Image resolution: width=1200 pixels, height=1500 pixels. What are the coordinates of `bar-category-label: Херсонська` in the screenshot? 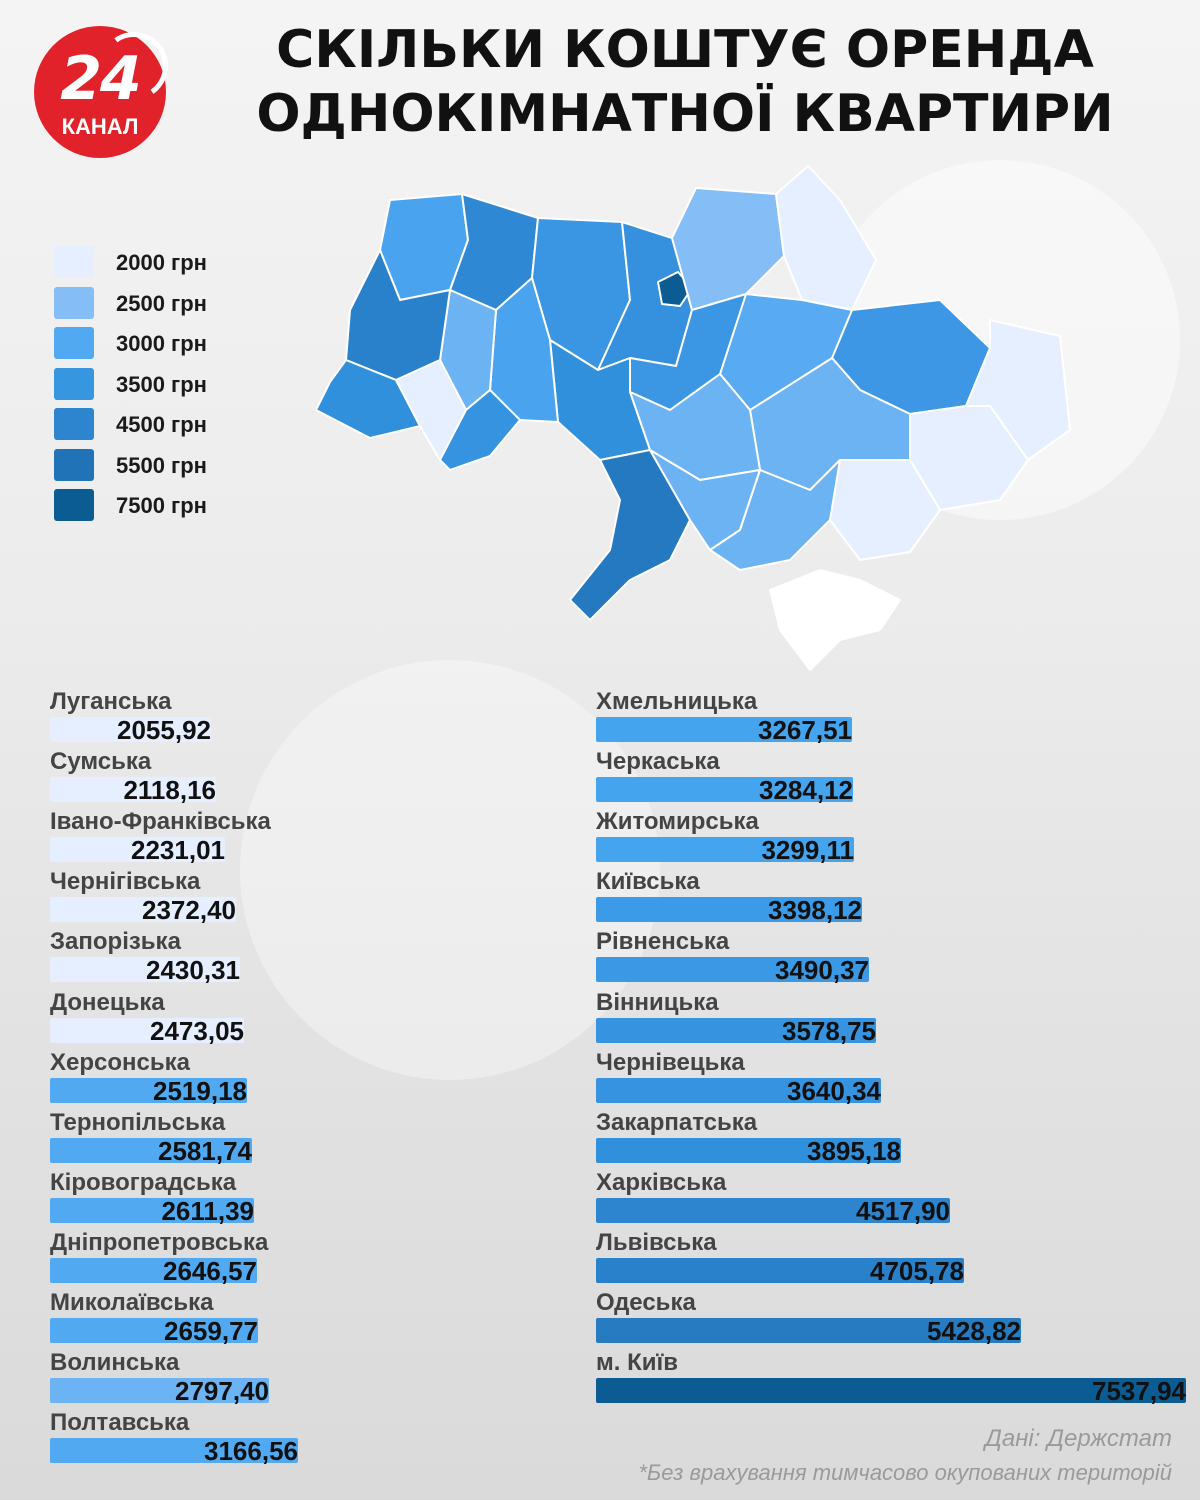 It's located at (120, 1062).